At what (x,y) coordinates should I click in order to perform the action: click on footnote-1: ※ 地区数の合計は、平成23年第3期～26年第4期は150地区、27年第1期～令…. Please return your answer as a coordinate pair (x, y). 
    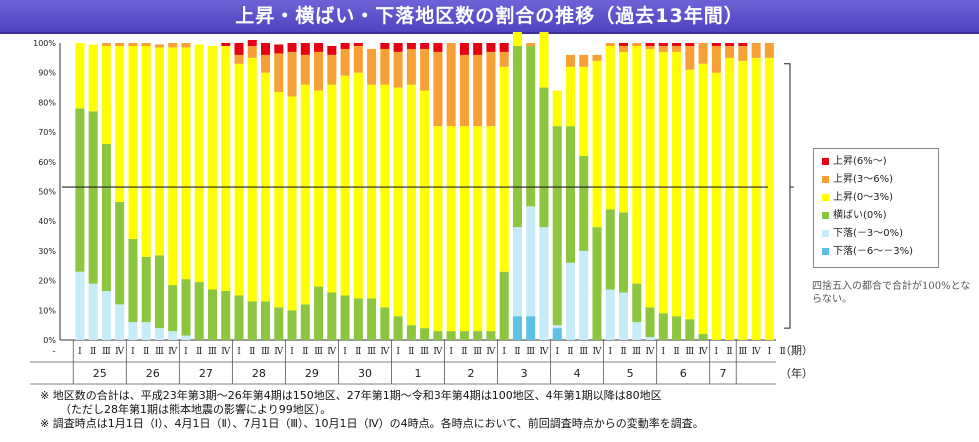
    Looking at the image, I should click on (351, 395).